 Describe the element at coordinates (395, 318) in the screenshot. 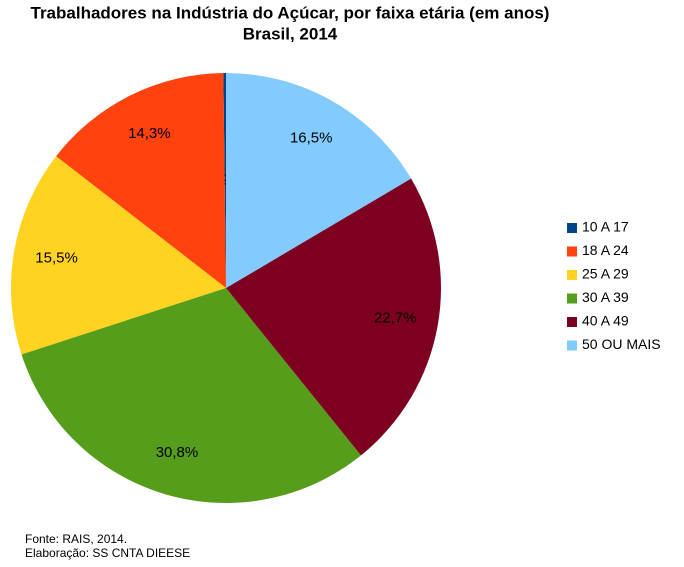

I see `data-label: 22,7%` at that location.